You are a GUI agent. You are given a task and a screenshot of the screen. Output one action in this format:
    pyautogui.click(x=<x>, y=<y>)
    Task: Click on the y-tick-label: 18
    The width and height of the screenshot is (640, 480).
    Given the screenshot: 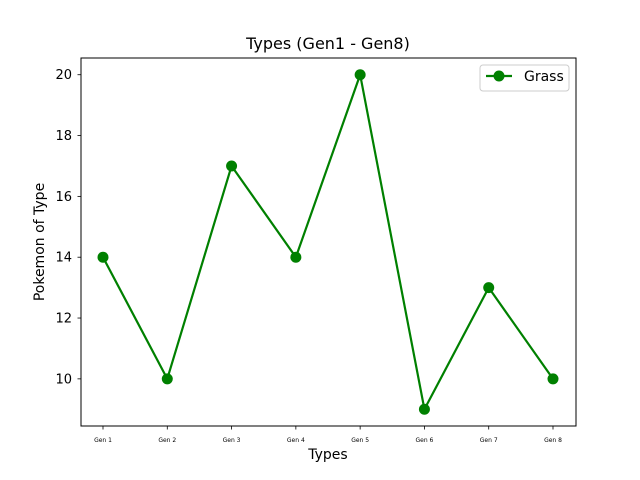 What is the action you would take?
    pyautogui.click(x=63, y=136)
    